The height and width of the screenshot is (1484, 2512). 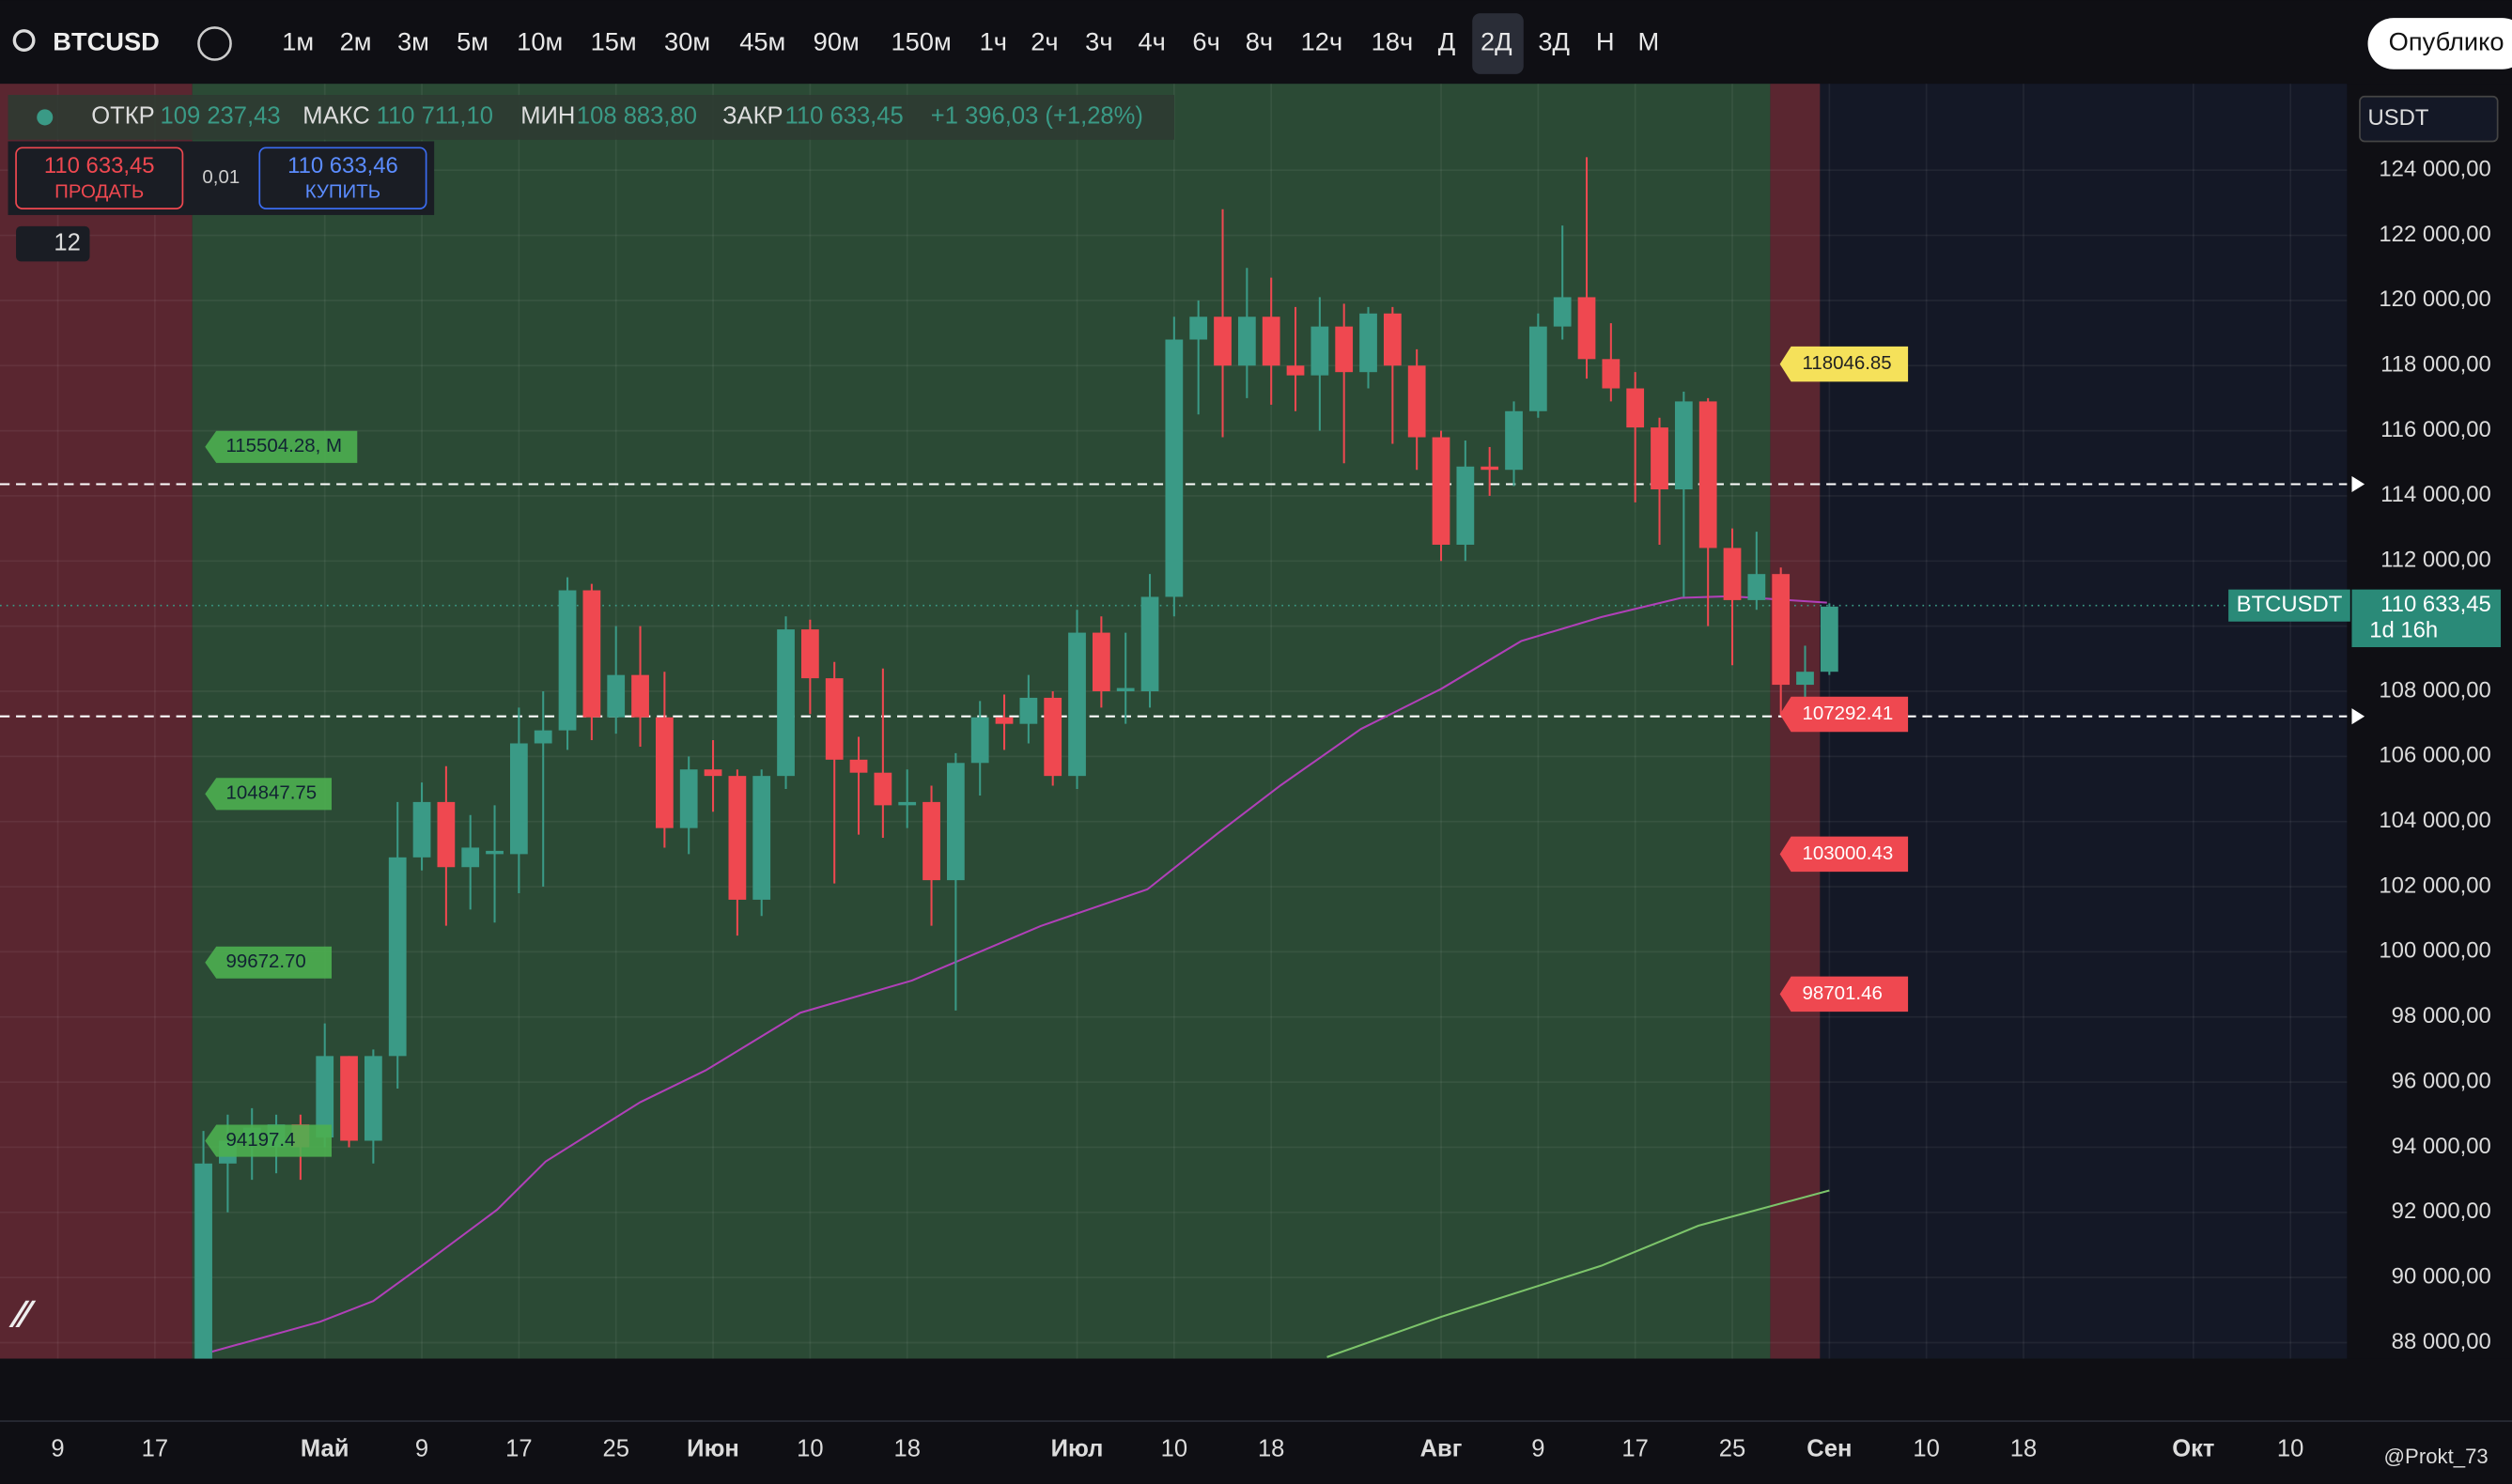 What do you see at coordinates (435, 117) in the screenshot?
I see `high-value: 110 711,10` at bounding box center [435, 117].